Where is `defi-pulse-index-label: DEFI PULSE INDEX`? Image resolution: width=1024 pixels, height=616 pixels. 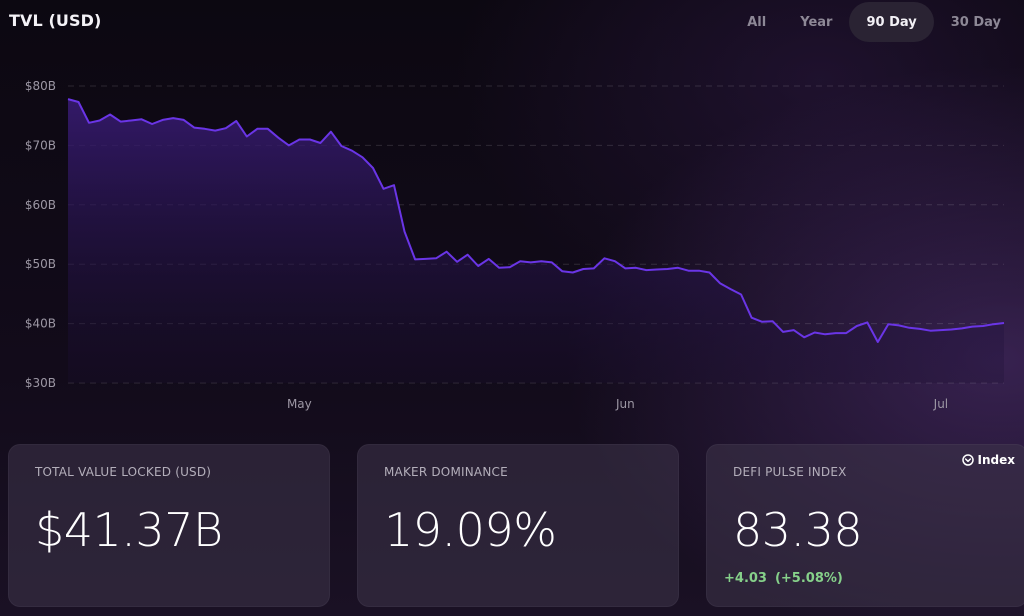 defi-pulse-index-label: DEFI PULSE INDEX is located at coordinates (790, 472).